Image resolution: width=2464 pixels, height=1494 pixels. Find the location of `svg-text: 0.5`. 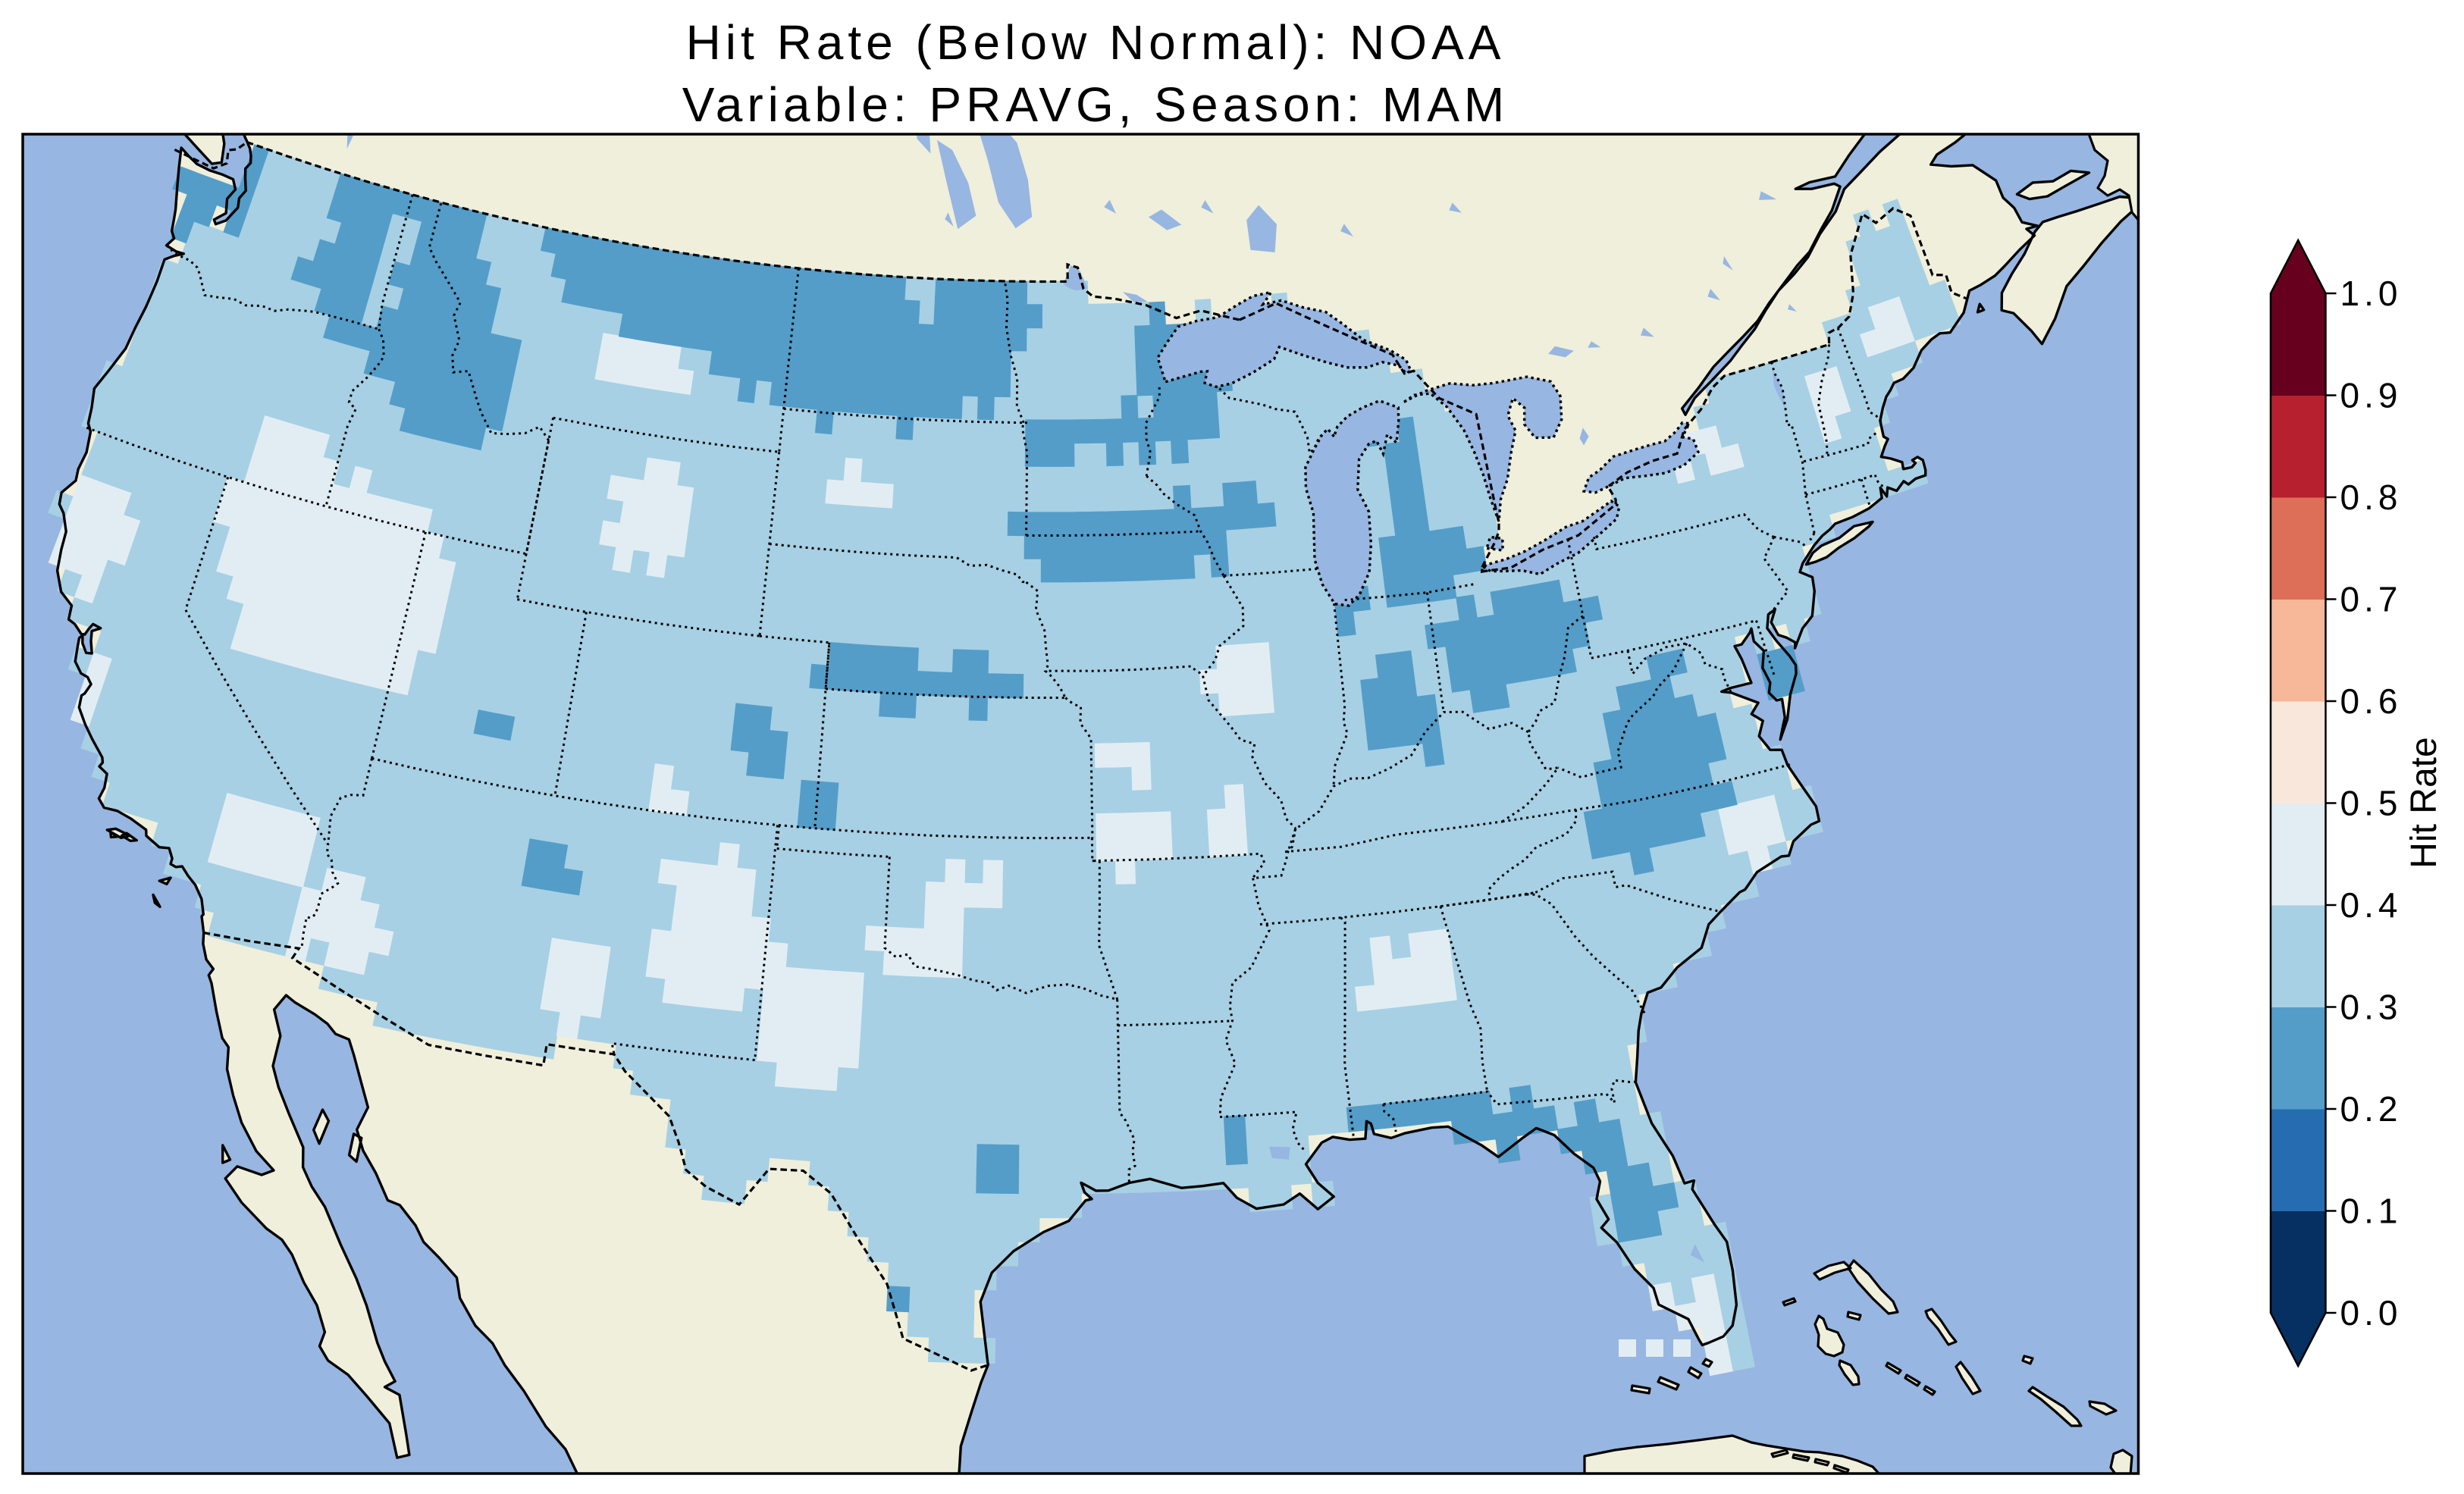

svg-text: 0.5 is located at coordinates (2371, 803).